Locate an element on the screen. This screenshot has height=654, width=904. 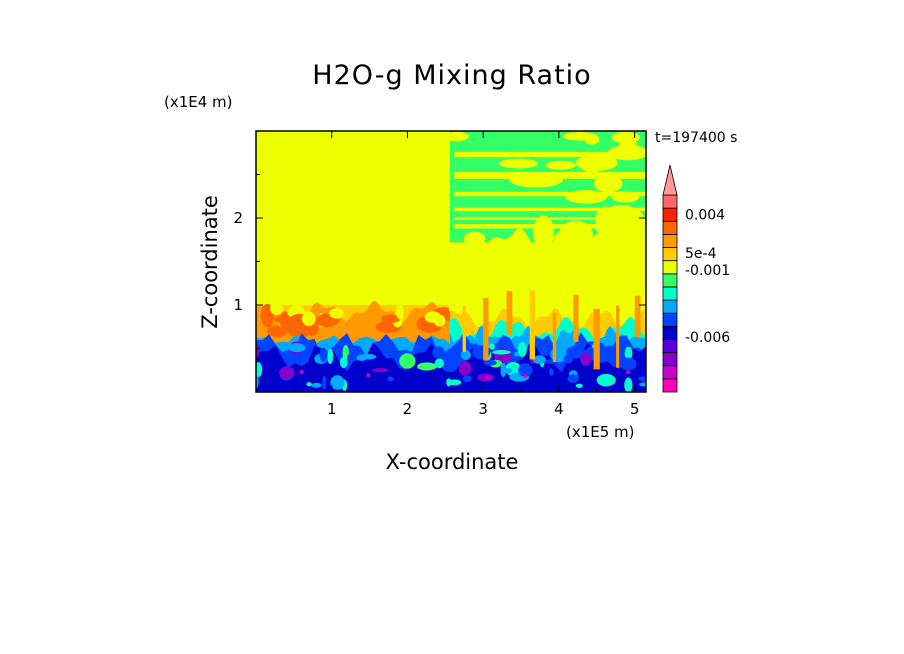
x-axis-label: X-coordinate is located at coordinates (452, 462).